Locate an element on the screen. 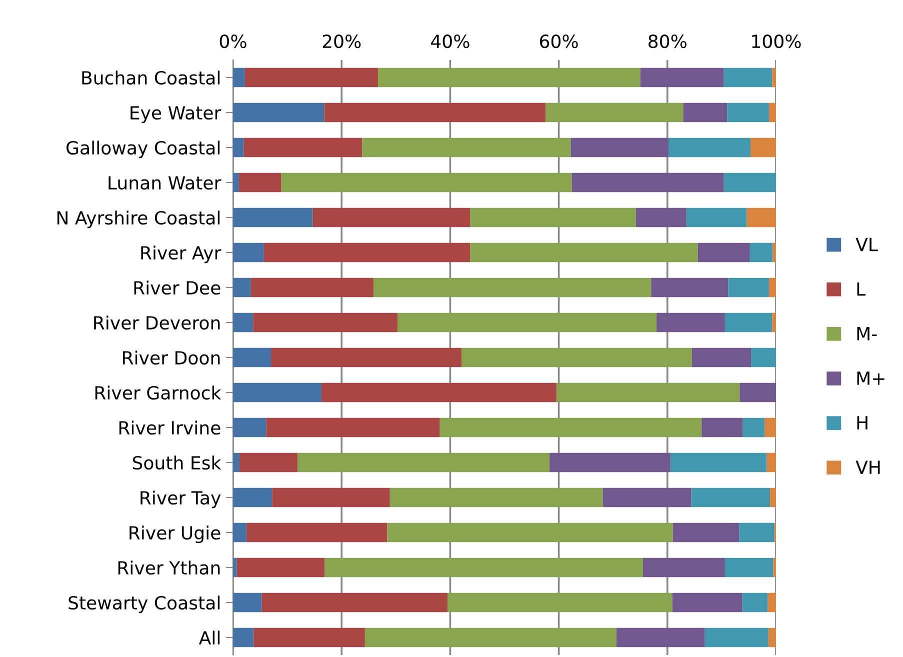 Image resolution: width=903 pixels, height=657 pixels. y-tick-label: N Ayrshire Coastal is located at coordinates (138, 219).